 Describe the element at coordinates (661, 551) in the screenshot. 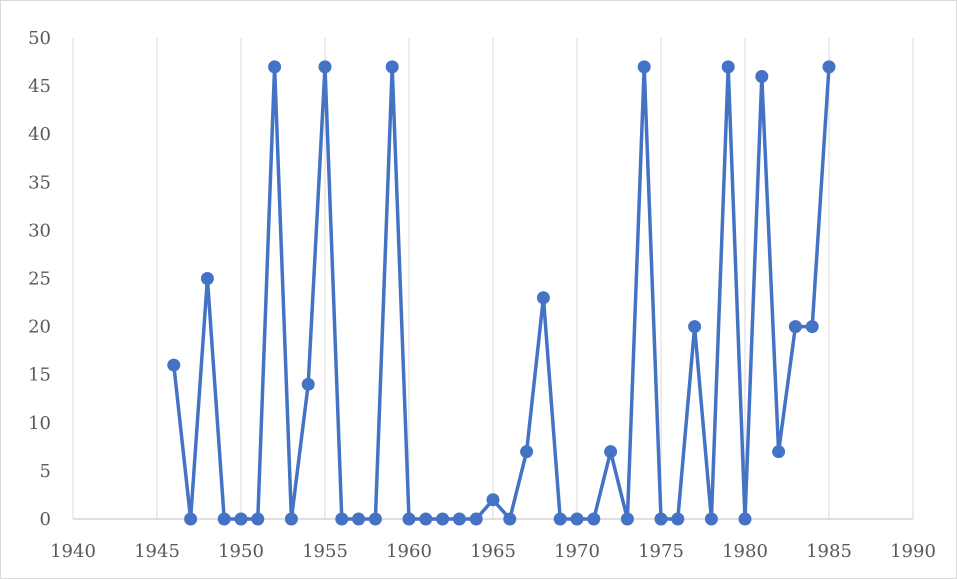

I see `x-tick-label: 1975` at that location.